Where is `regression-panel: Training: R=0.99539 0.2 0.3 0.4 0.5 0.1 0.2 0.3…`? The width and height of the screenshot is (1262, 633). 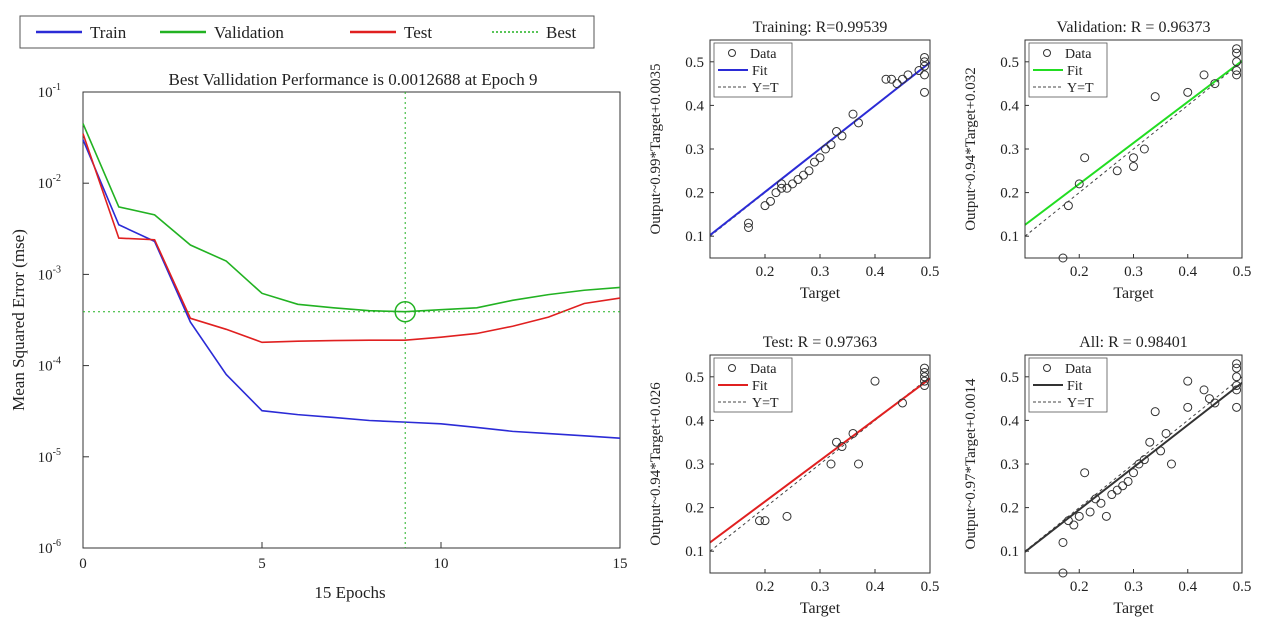 regression-panel: Training: R=0.99539 0.2 0.3 0.4 0.5 0.1 0.2 0.3… is located at coordinates (794, 160).